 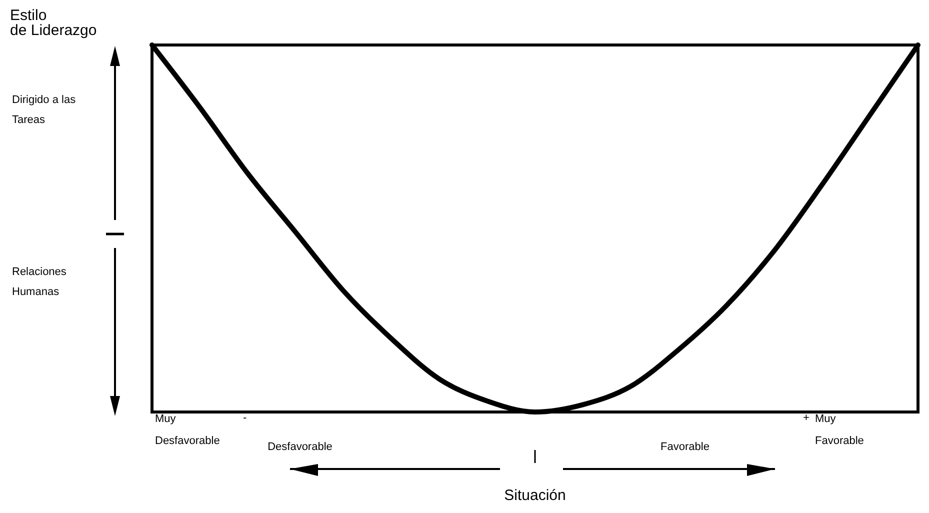 What do you see at coordinates (44, 110) in the screenshot?
I see `text: Dirigido a las Tareas` at bounding box center [44, 110].